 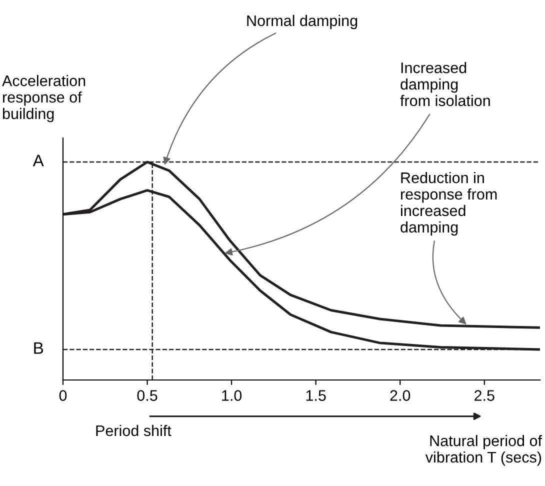 I want to click on ref-line-label: A, so click(x=38, y=160).